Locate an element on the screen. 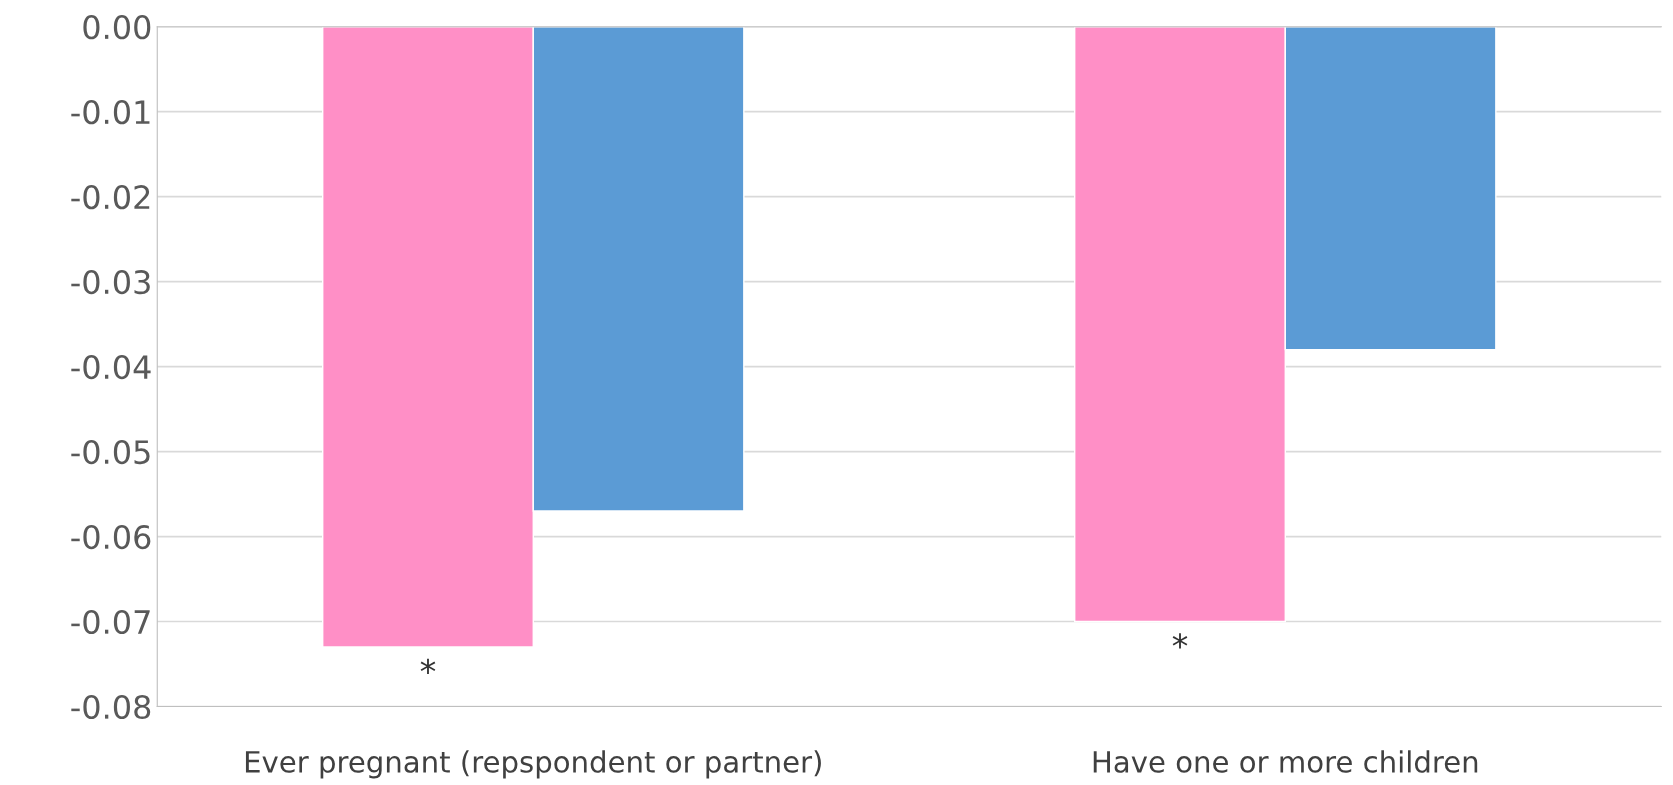 The image size is (1673, 785). y-tick-label: -0.04 is located at coordinates (111, 367).